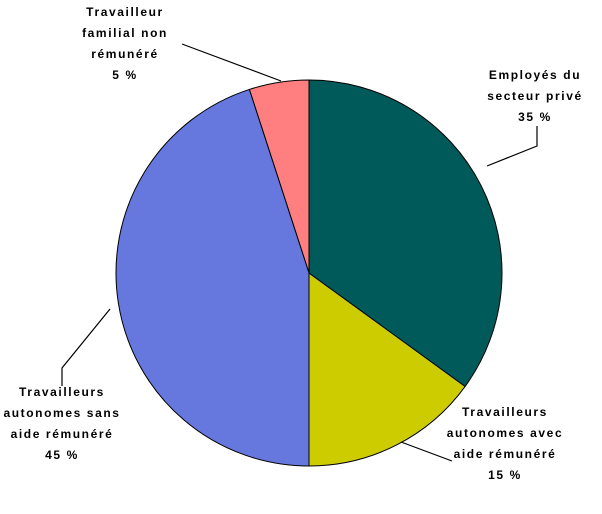 This screenshot has height=514, width=602. Describe the element at coordinates (125, 33) in the screenshot. I see `category-label: Travailleur familial non rémunéré` at that location.